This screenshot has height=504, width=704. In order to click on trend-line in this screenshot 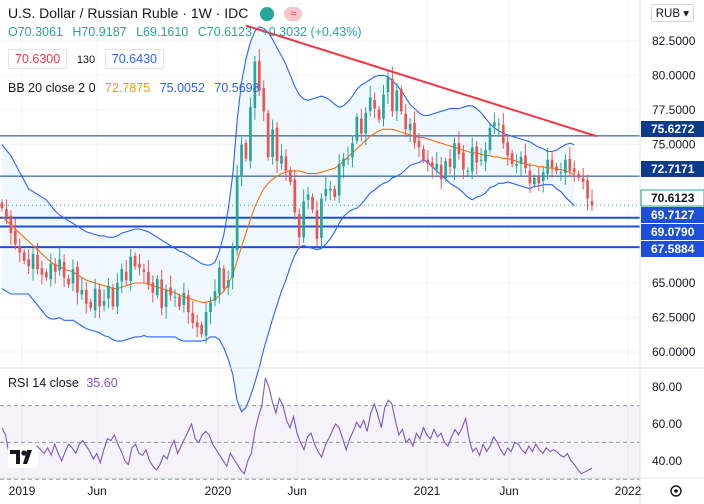, I will do `click(421, 81)`.